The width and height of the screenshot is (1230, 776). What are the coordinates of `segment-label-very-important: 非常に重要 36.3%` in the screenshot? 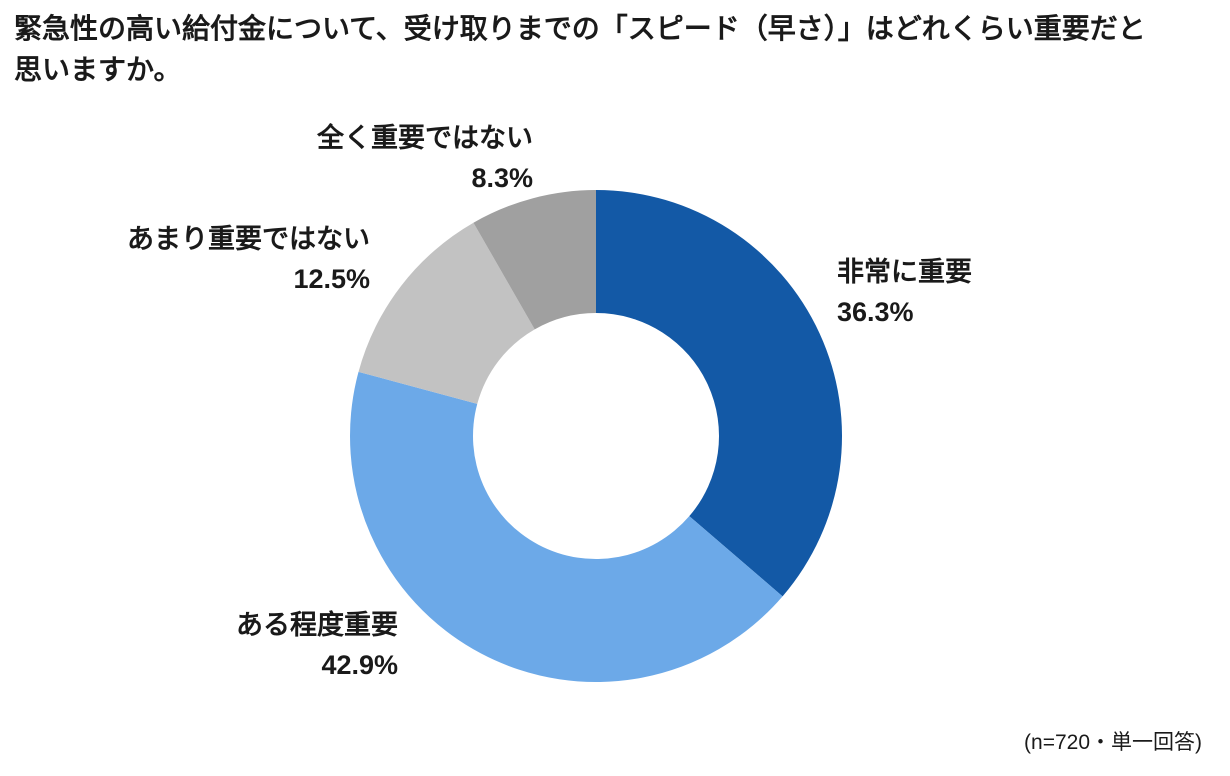 It's located at (904, 292).